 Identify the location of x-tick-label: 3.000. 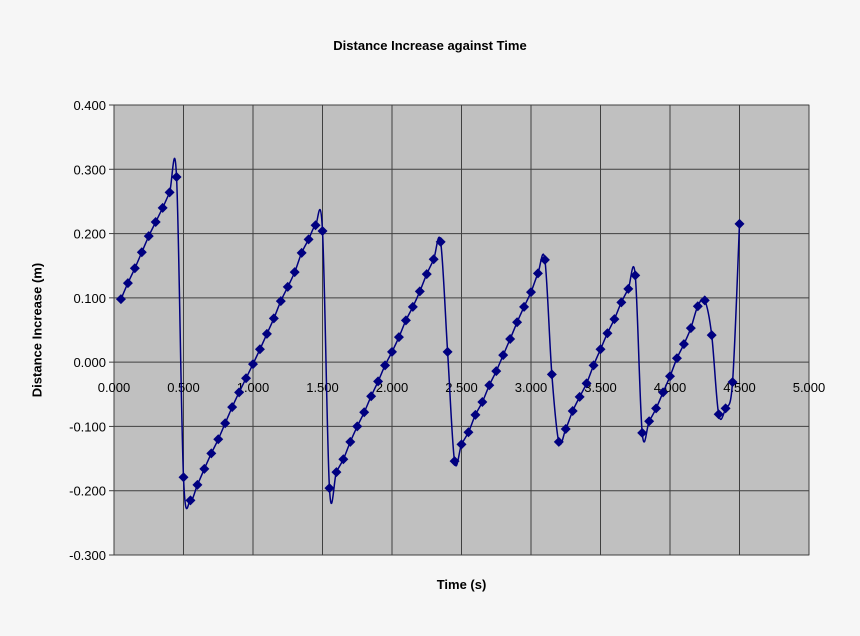
(531, 387).